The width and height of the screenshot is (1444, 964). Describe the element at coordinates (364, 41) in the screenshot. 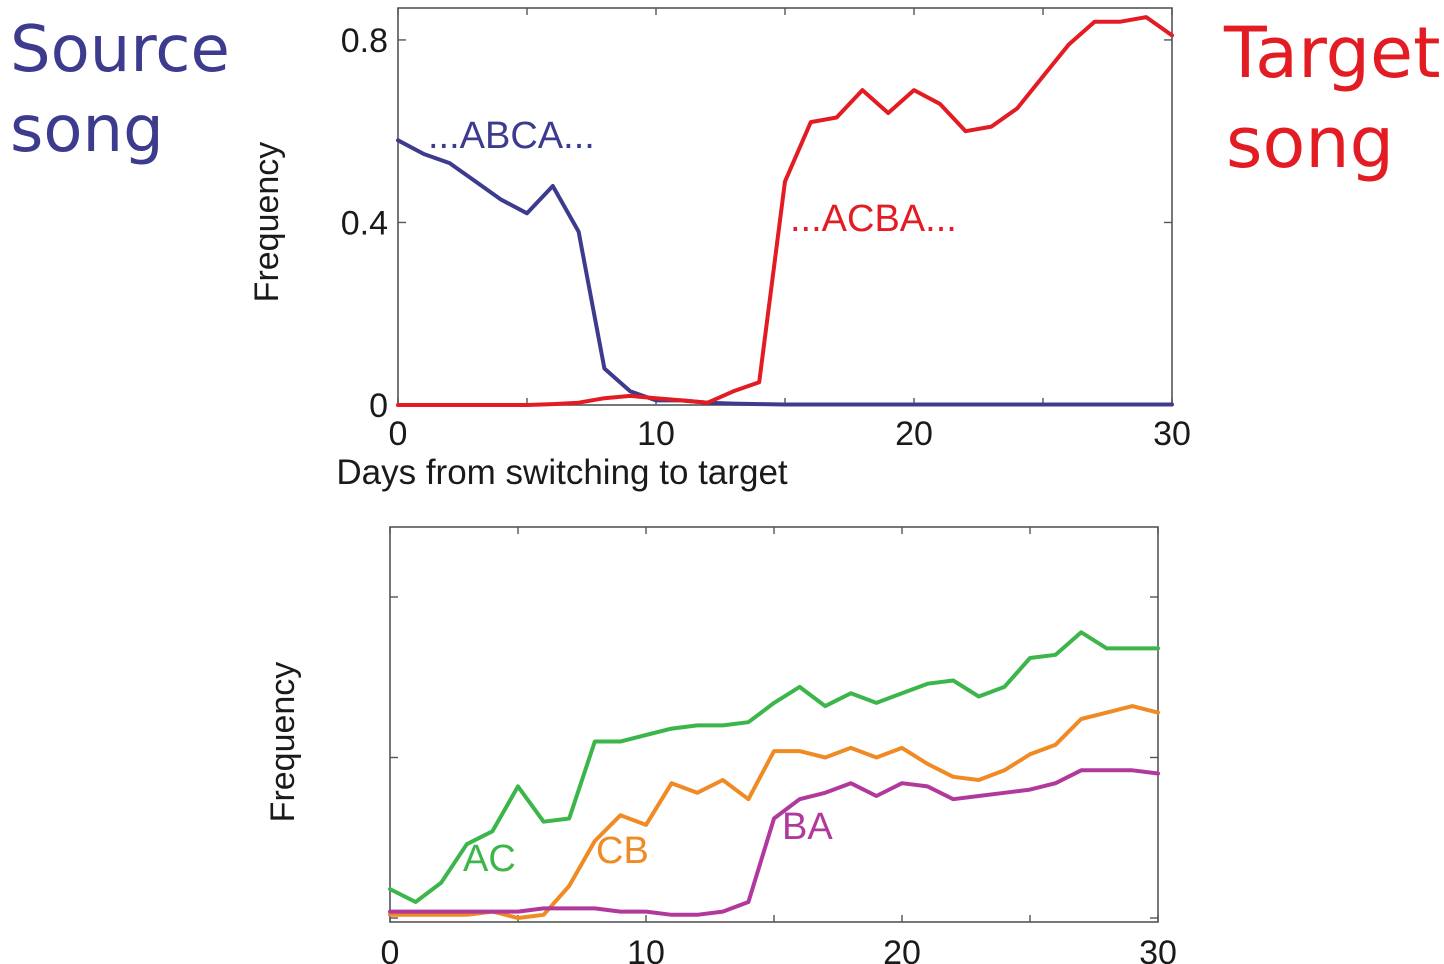

I see `y-tick-label: 0.8` at that location.